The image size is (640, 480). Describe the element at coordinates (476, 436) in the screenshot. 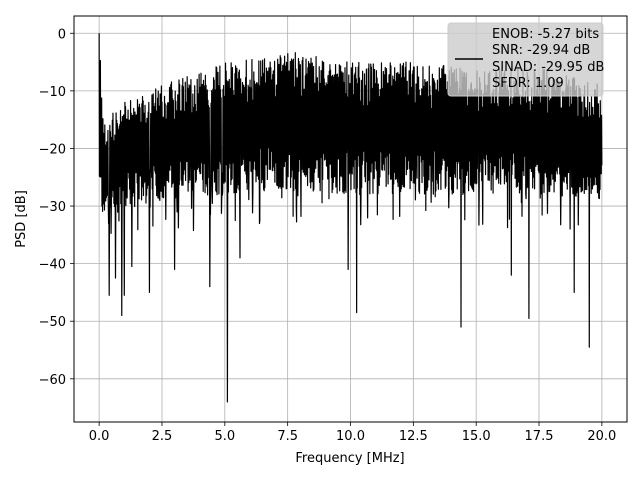

I see `x-tick-label: 15.0` at that location.